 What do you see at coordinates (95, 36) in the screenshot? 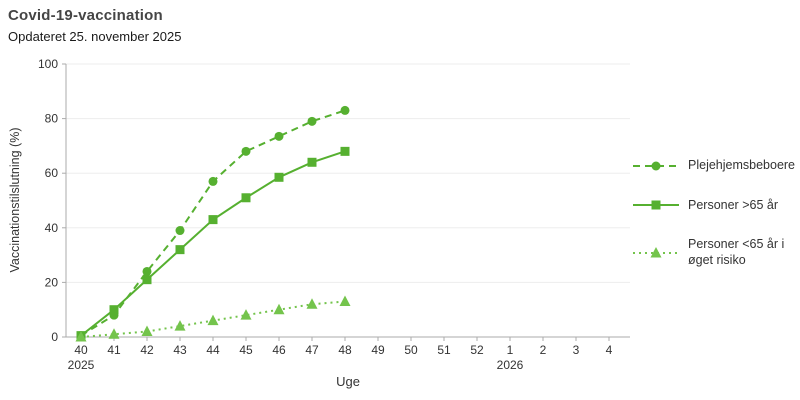
I see `updated-date: Opdateret 25. november 2025` at bounding box center [95, 36].